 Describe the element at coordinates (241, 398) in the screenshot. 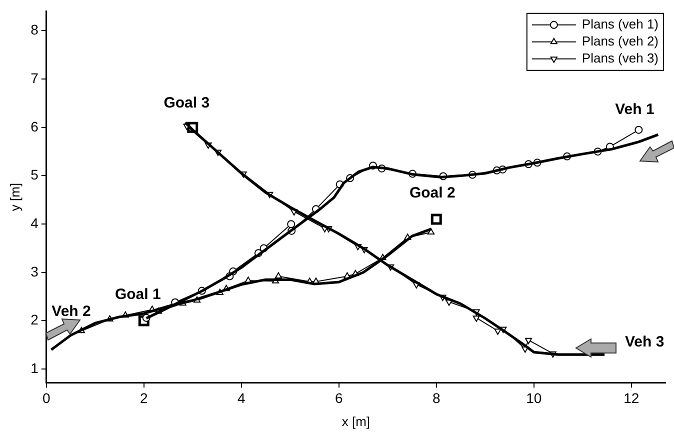

I see `x-tick-label: 4` at that location.